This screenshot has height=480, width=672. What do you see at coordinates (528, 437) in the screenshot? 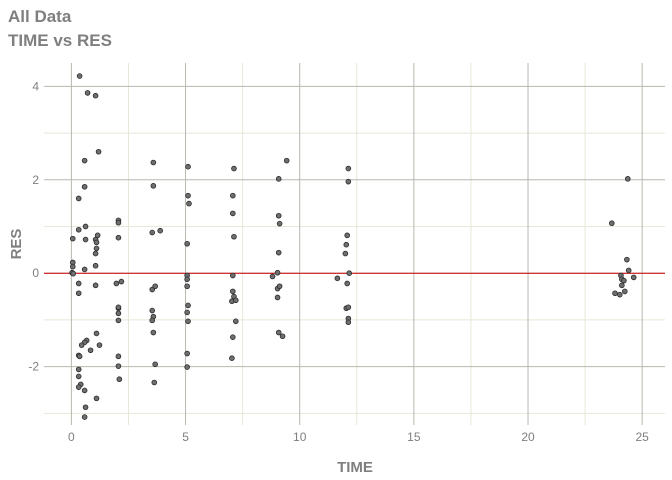
I see `x-tick-label: 20` at bounding box center [528, 437].